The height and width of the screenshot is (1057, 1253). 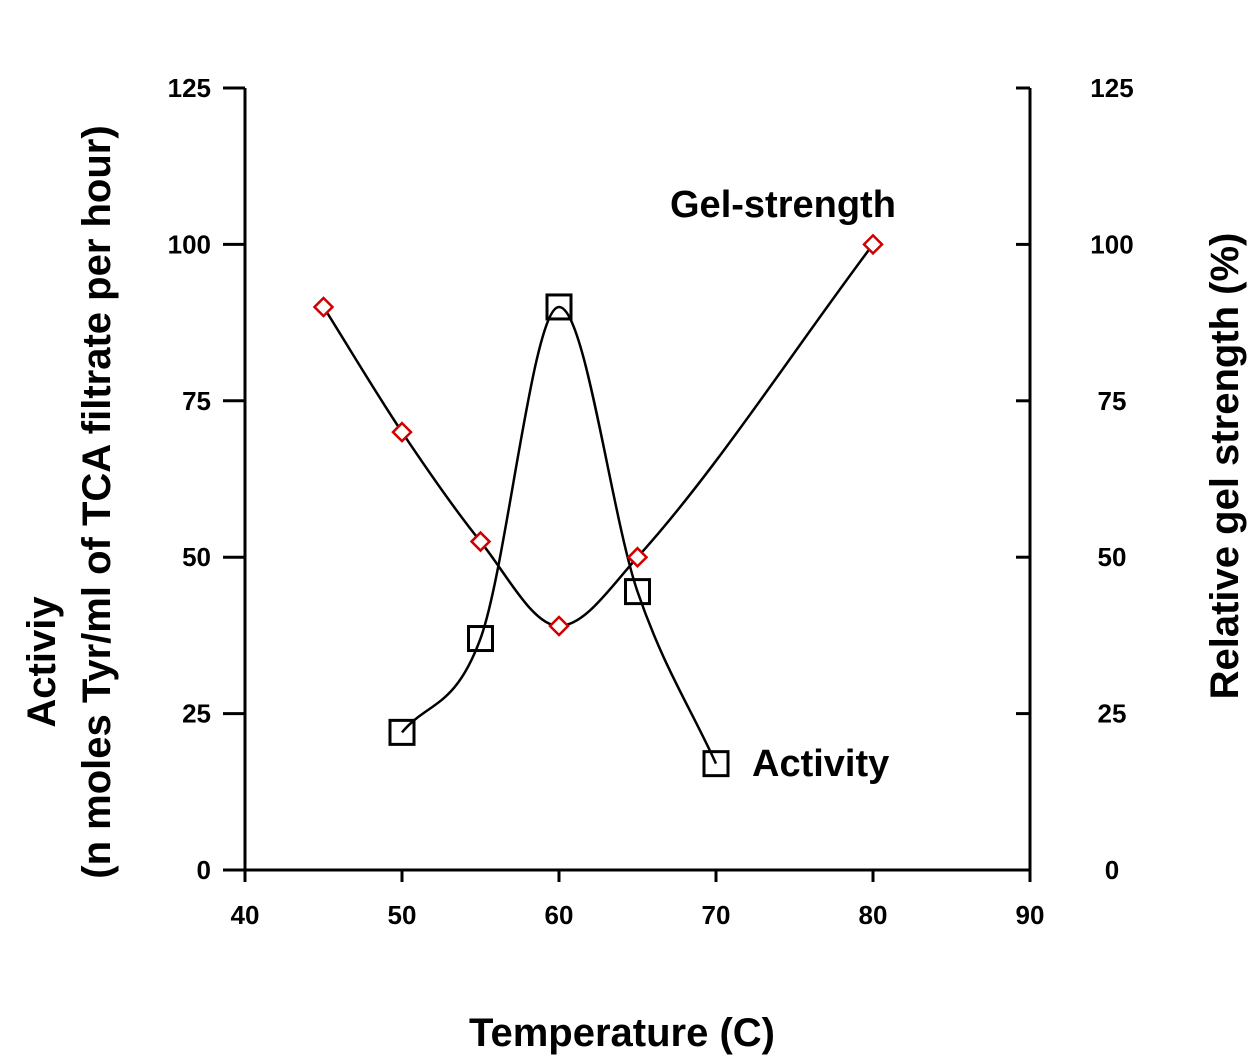 What do you see at coordinates (196, 557) in the screenshot?
I see `left-y-tick-label: 50` at bounding box center [196, 557].